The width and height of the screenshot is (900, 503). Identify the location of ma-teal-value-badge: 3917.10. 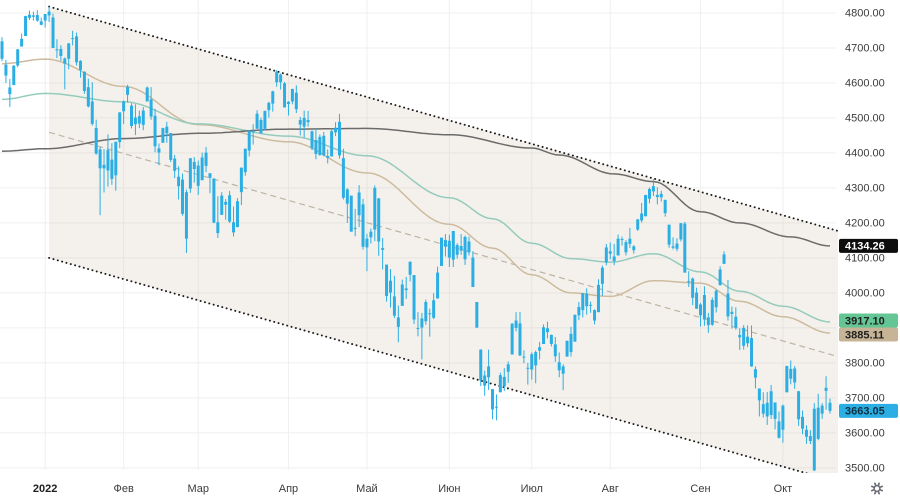
(868, 320).